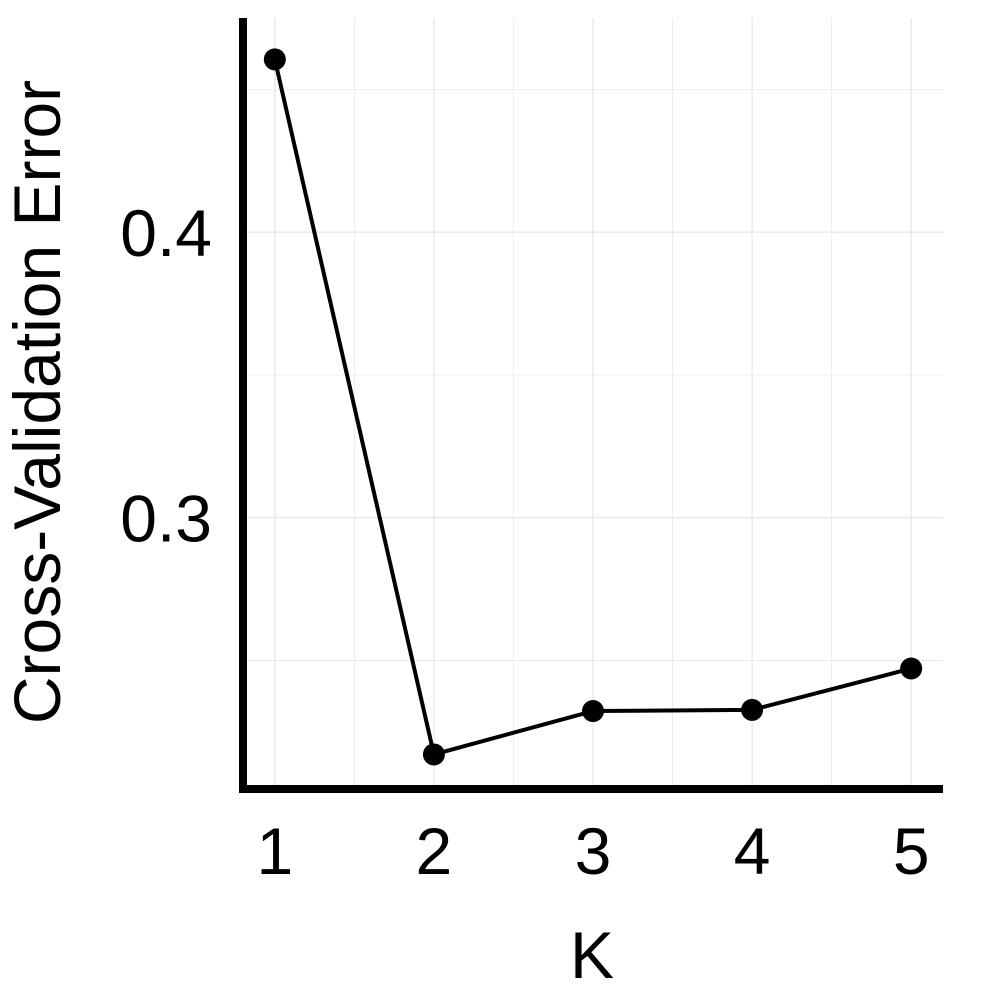  I want to click on x-tick-label: 1, so click(274, 851).